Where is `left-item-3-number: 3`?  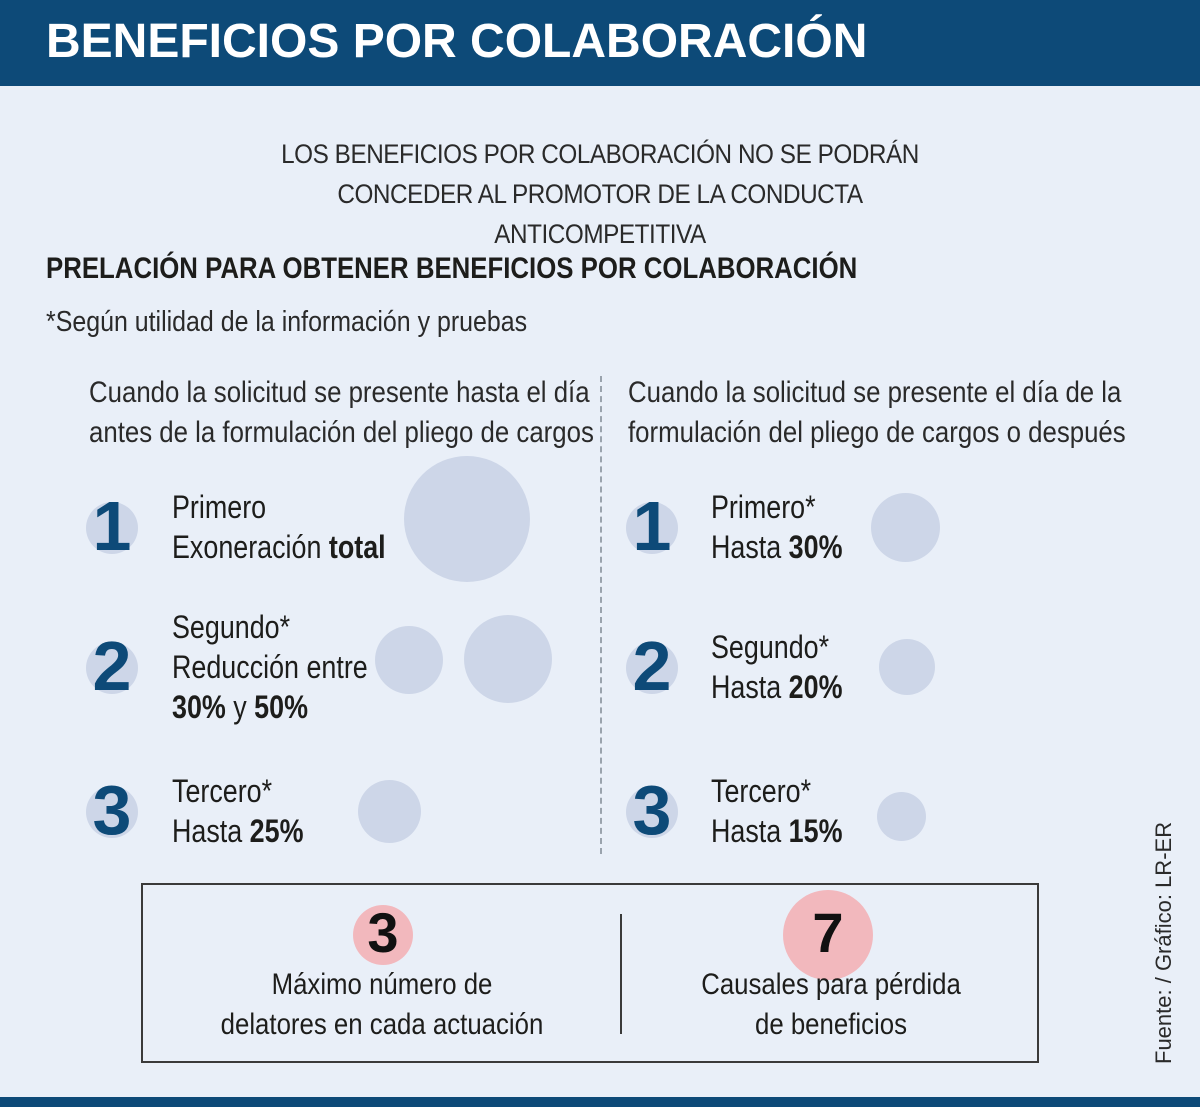
left-item-3-number: 3 is located at coordinates (116, 810).